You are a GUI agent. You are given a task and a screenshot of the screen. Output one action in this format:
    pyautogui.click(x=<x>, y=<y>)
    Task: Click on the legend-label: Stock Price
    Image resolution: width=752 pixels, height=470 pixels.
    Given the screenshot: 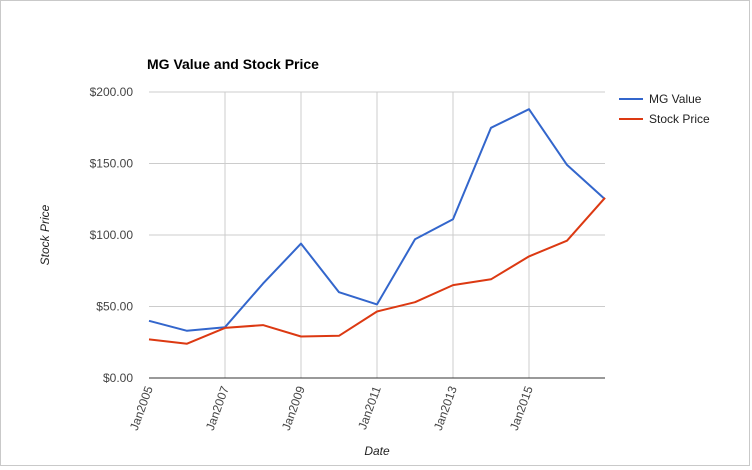 What is the action you would take?
    pyautogui.click(x=679, y=119)
    